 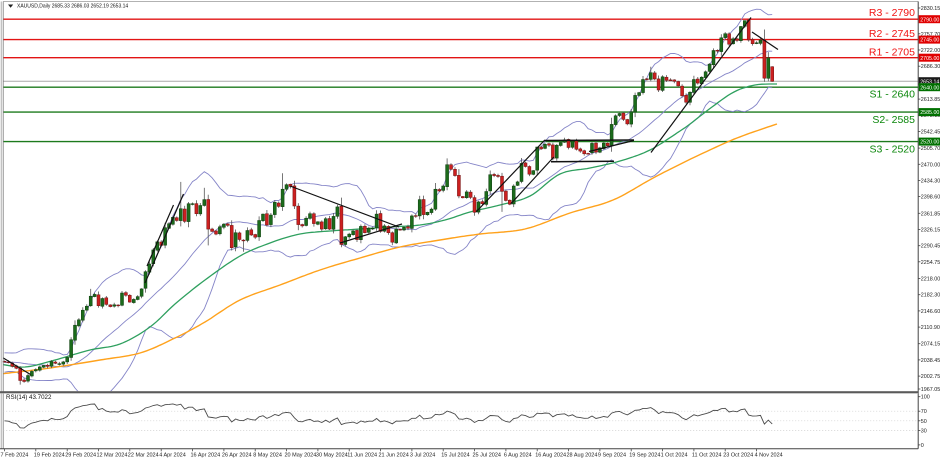 I want to click on svg-text: 2722.00, so click(x=930, y=51).